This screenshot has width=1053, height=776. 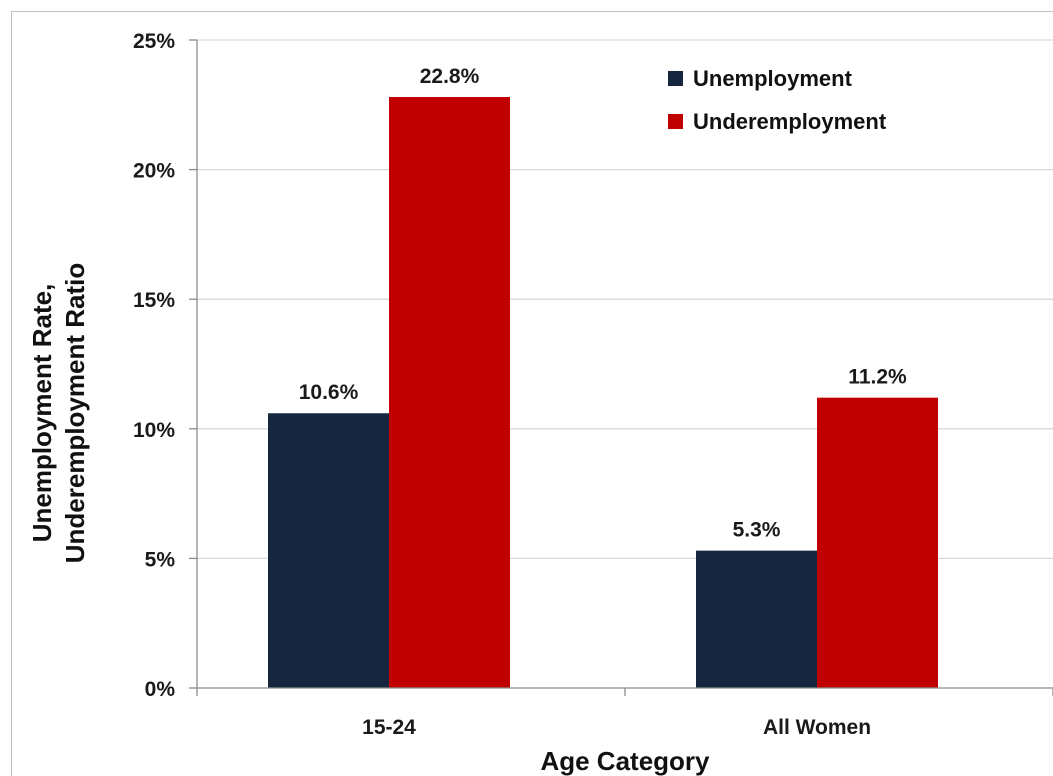 What do you see at coordinates (616, 727) in the screenshot?
I see `x-tick-labels: 15-24 All Women` at bounding box center [616, 727].